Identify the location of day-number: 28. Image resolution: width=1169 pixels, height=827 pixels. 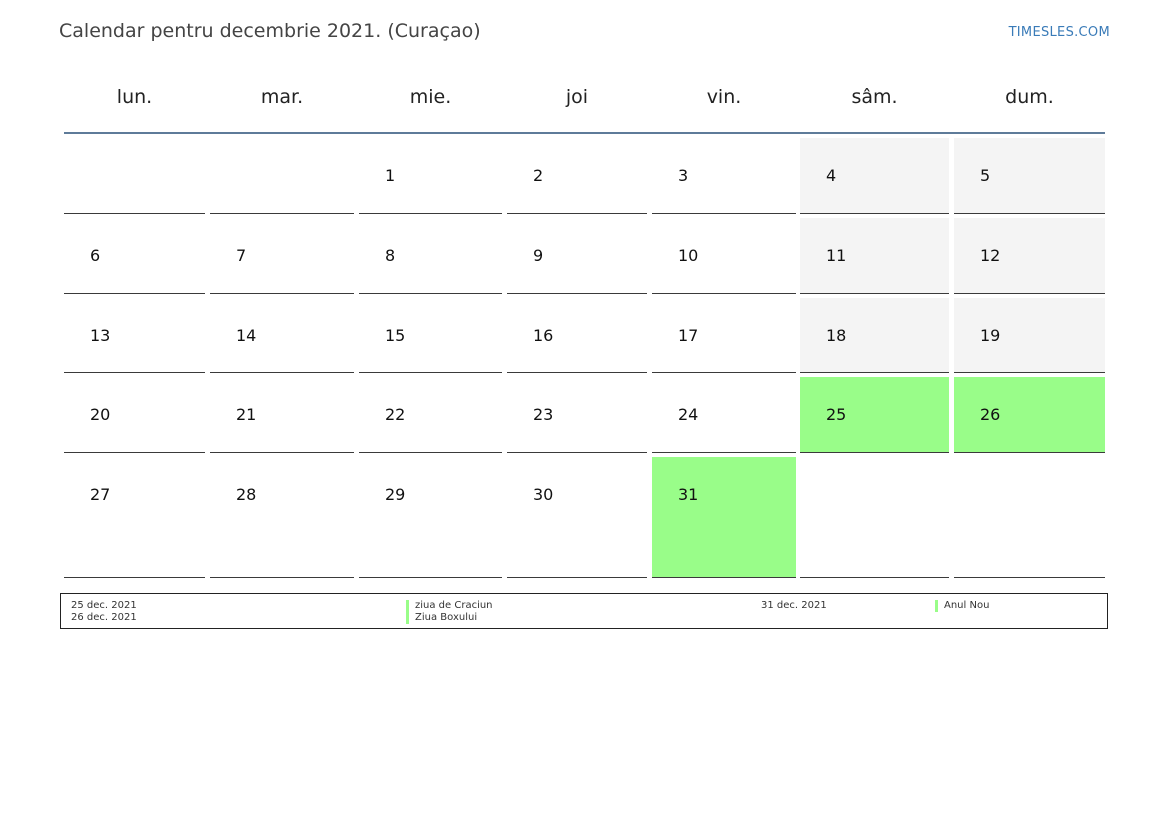
(246, 494).